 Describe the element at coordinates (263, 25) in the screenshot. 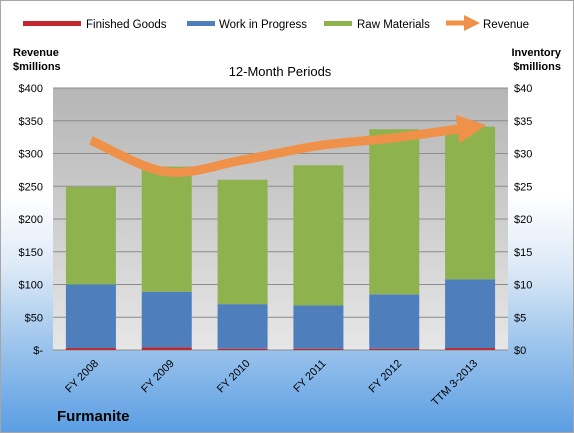

I see `legend-label-work-in-progress: Work in Progress` at that location.